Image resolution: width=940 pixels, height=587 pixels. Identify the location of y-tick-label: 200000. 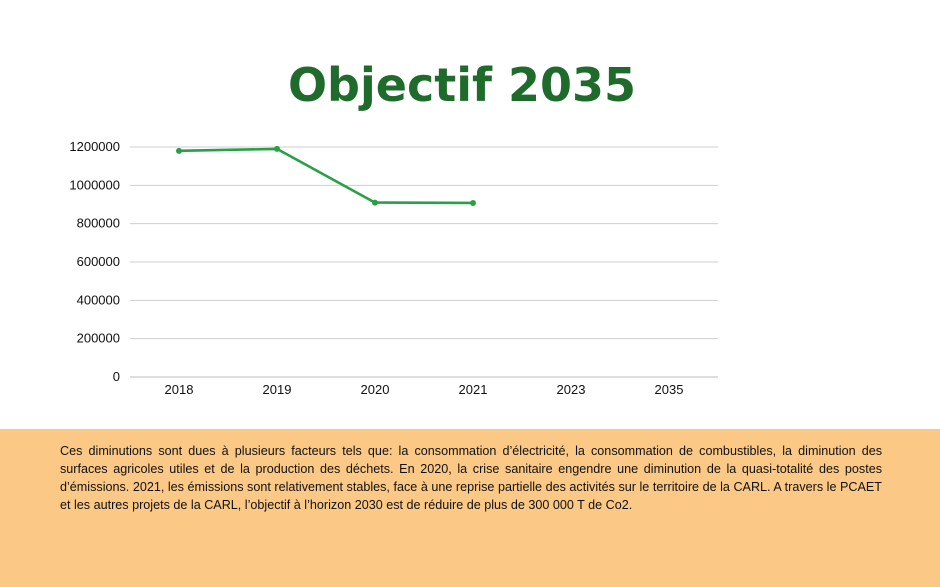
(98, 338).